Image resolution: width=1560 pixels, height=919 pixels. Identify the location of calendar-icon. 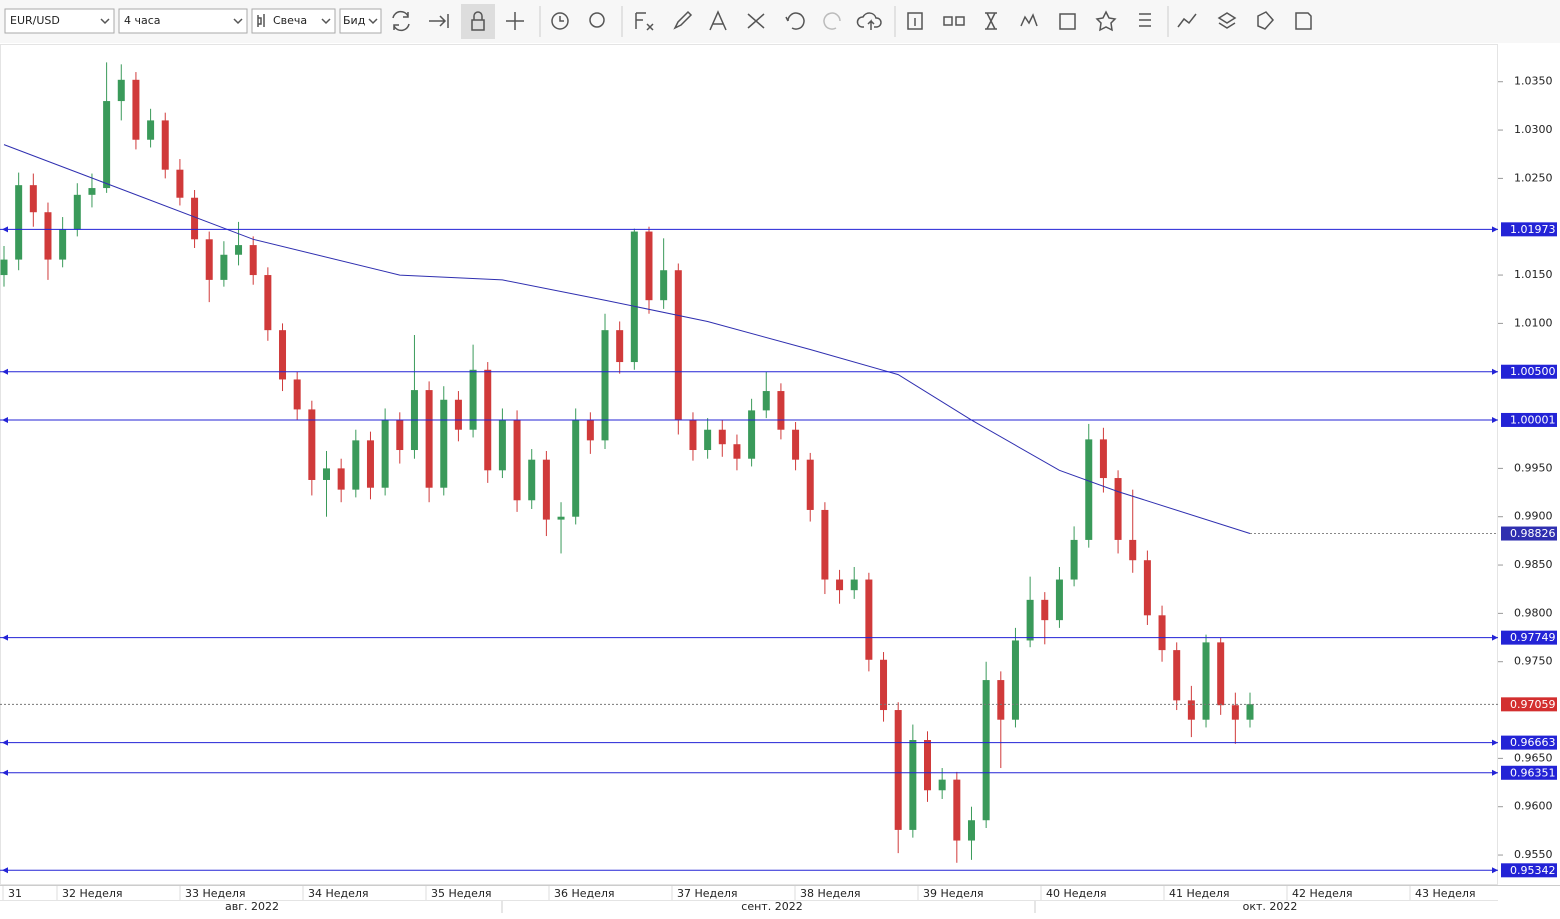
(1067, 21).